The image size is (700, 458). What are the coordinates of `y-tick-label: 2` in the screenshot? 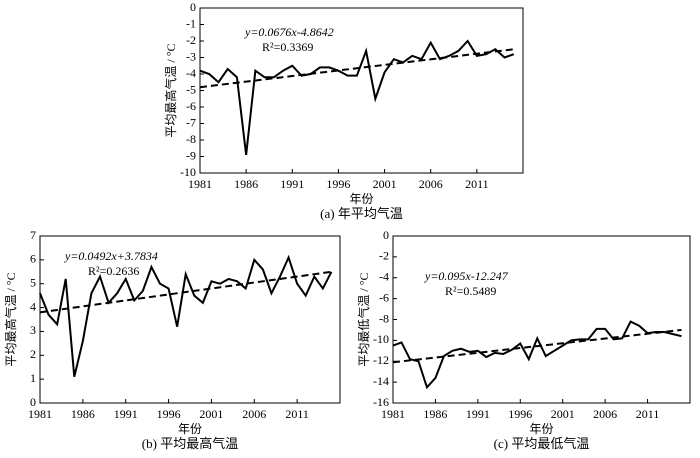 It's located at (33, 354).